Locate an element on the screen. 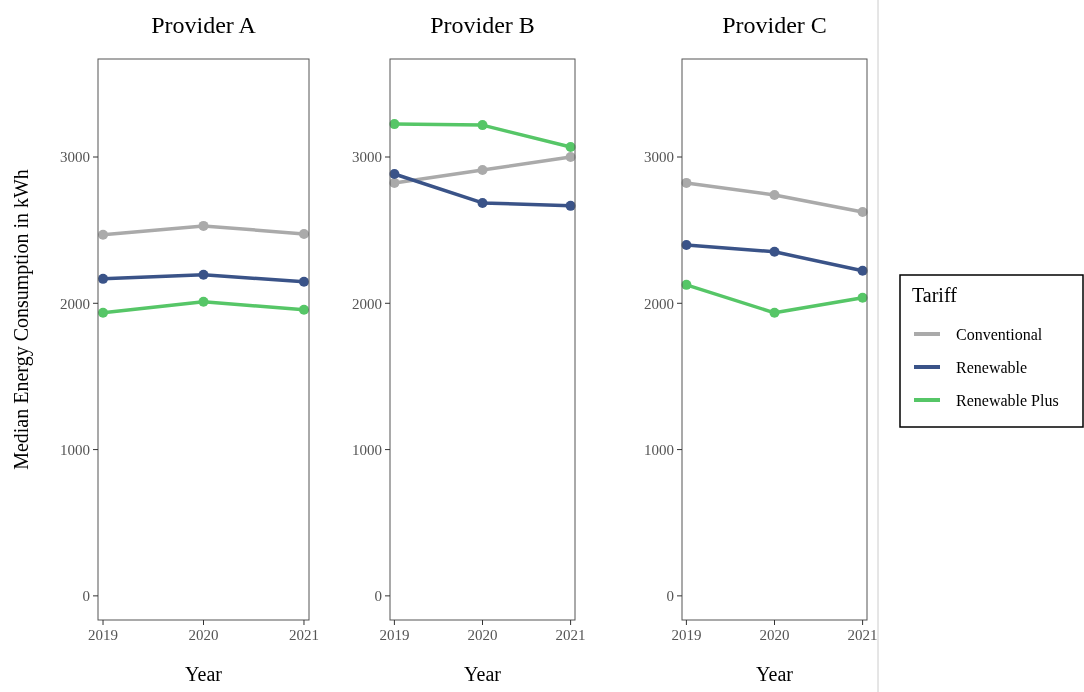 The height and width of the screenshot is (692, 1084). chart-title: Provider A is located at coordinates (204, 25).